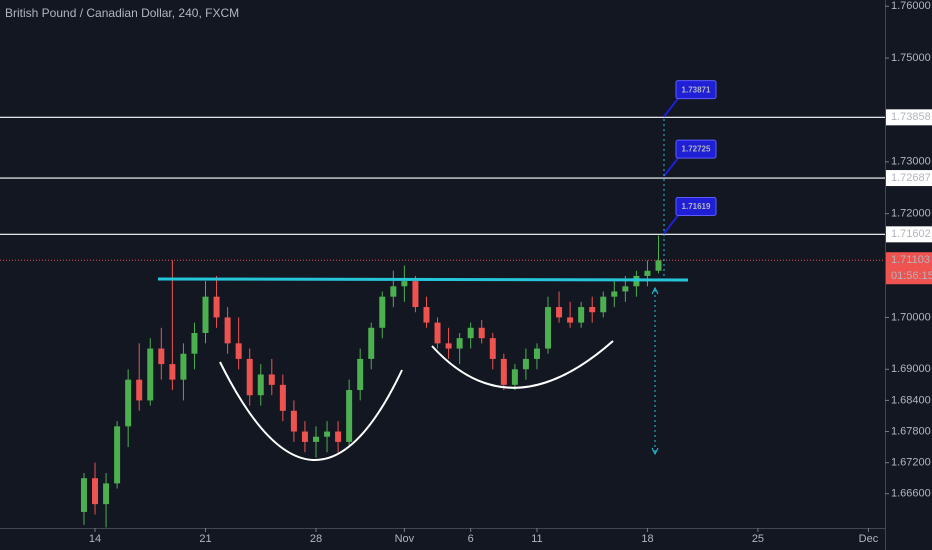 Image resolution: width=932 pixels, height=550 pixels. What do you see at coordinates (316, 539) in the screenshot?
I see `x-tick-label: 28` at bounding box center [316, 539].